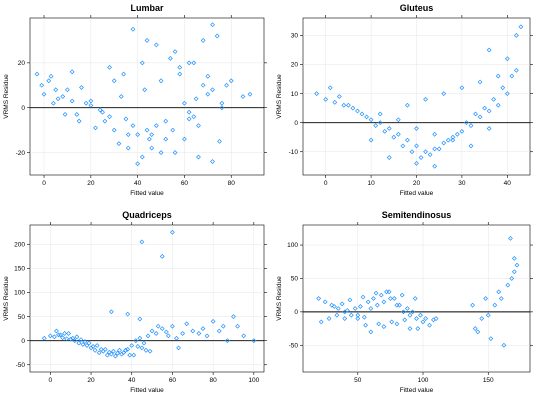 The image size is (550, 404). What do you see at coordinates (147, 8) in the screenshot?
I see `lumbar-title: Lumbar` at bounding box center [147, 8].